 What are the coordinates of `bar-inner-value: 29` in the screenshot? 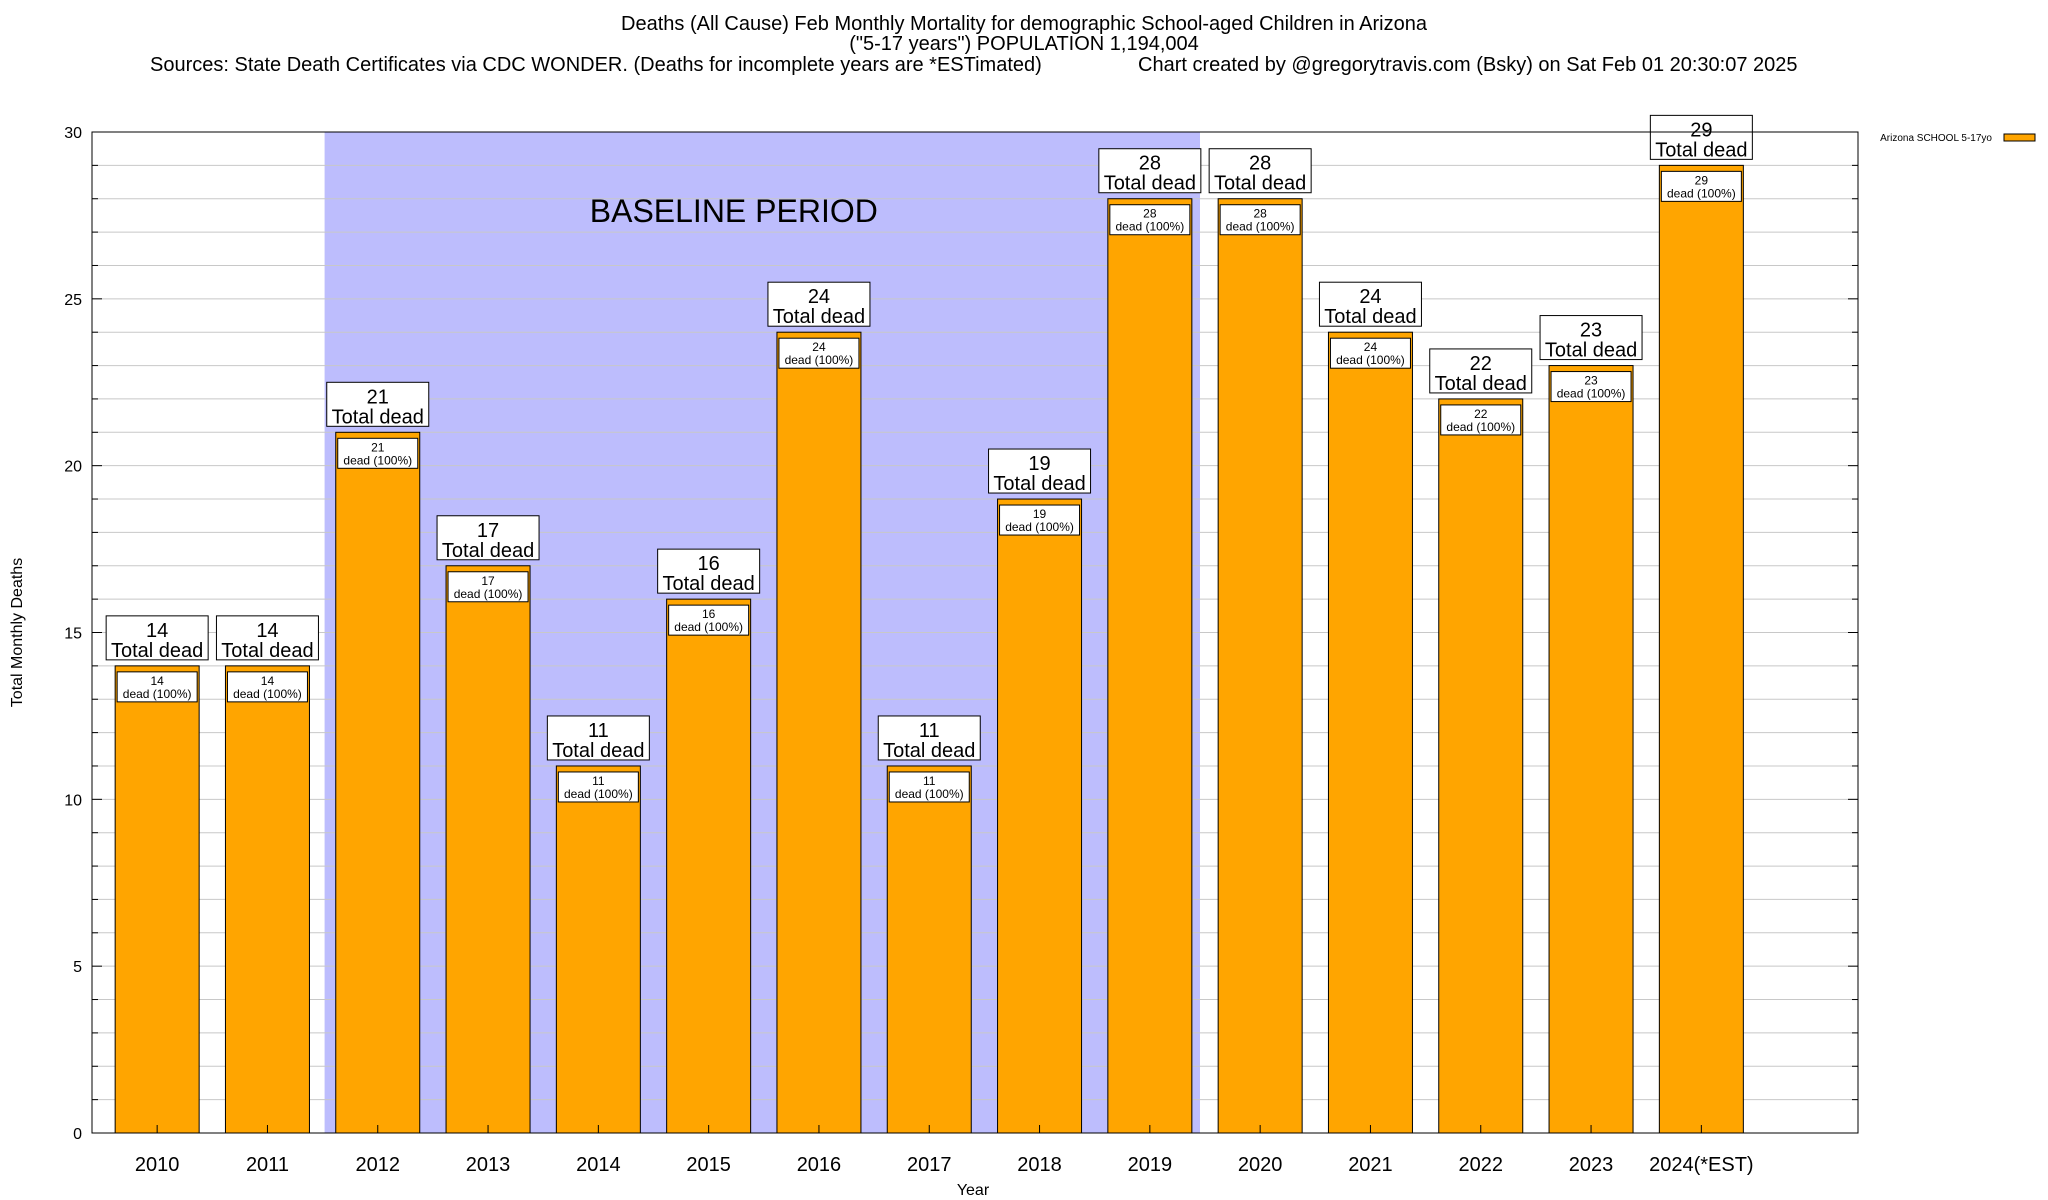 It's located at (1702, 180).